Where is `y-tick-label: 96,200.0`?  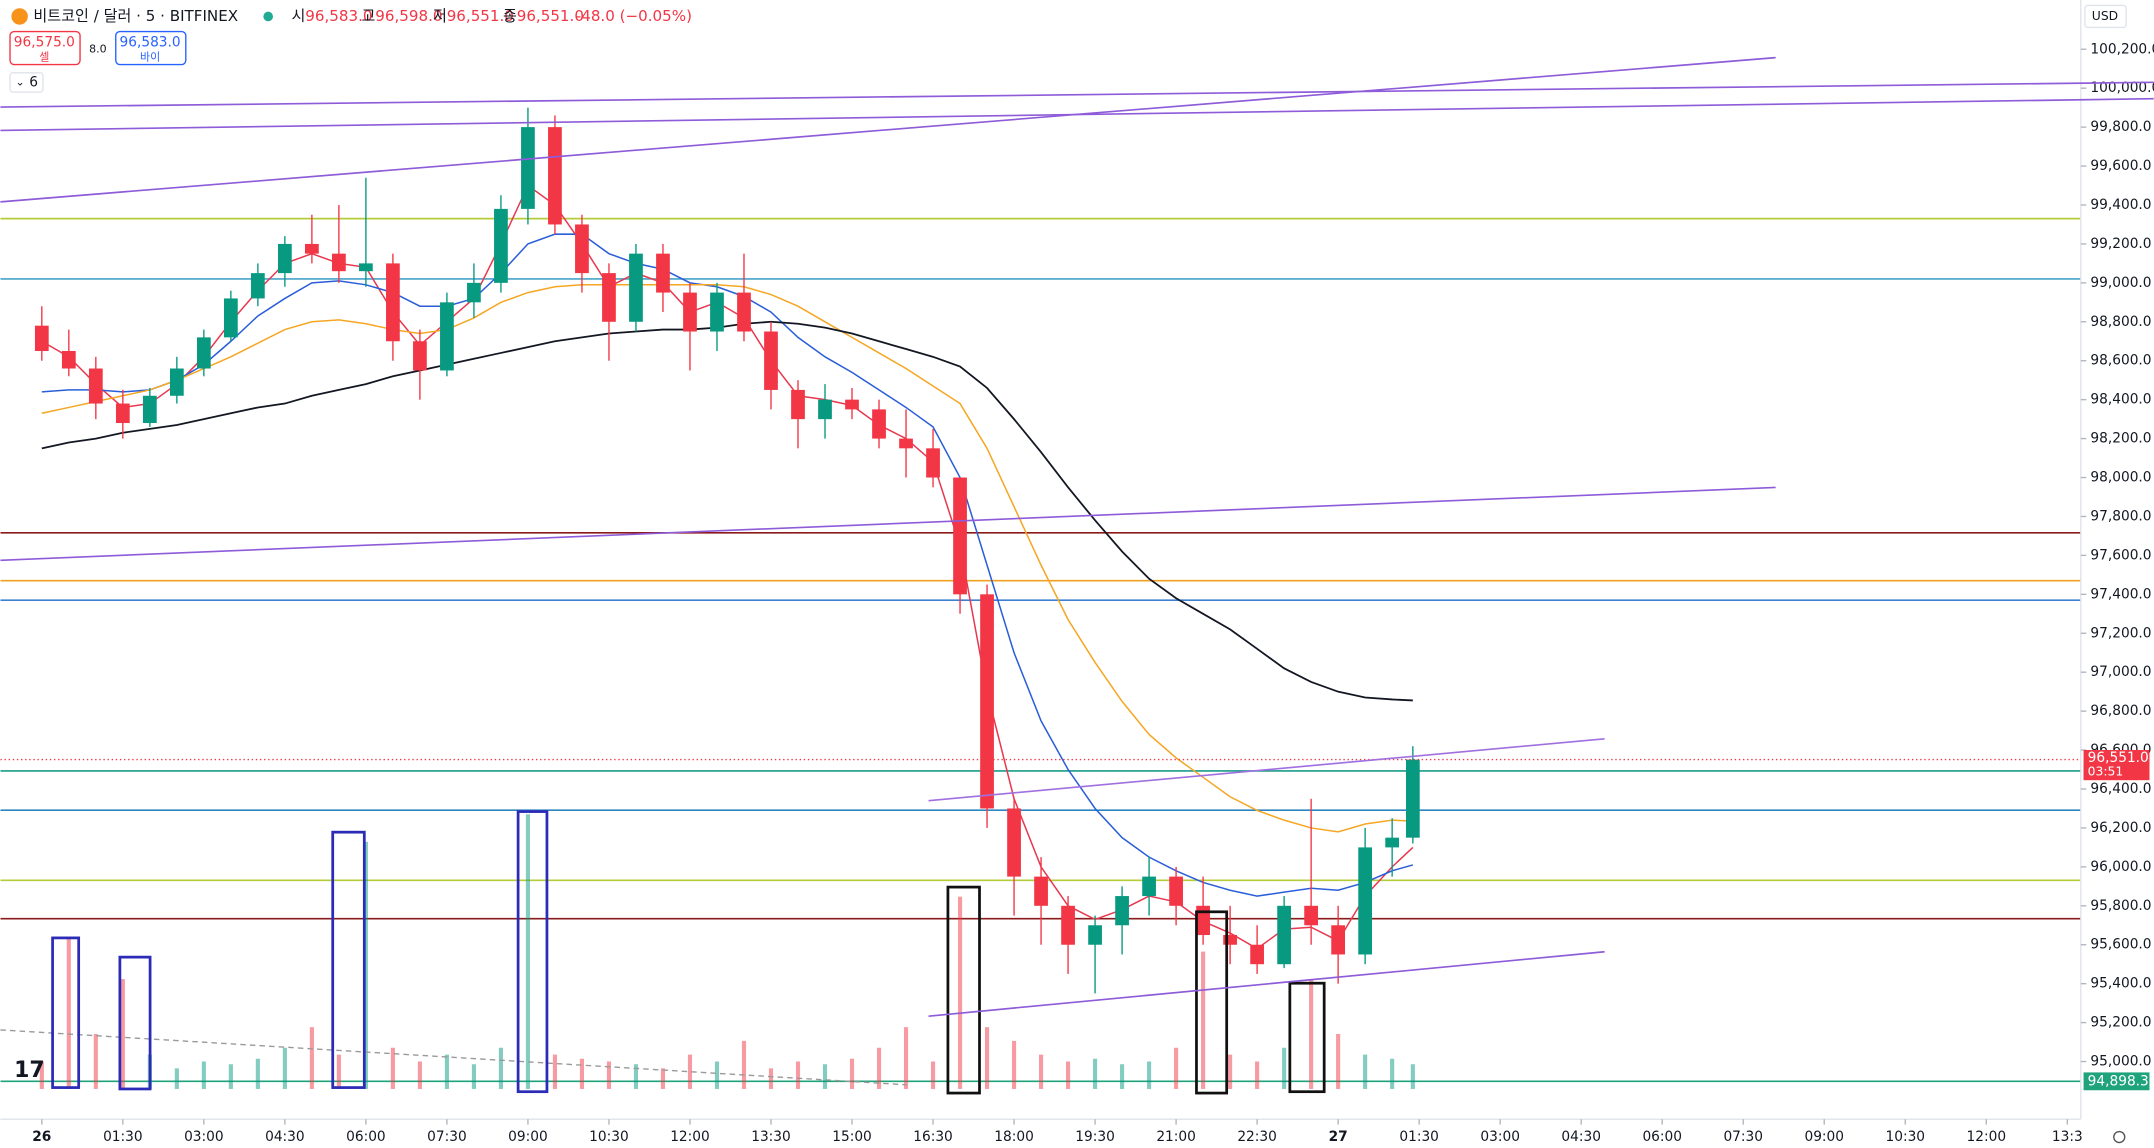
y-tick-label: 96,200.0 is located at coordinates (2120, 828).